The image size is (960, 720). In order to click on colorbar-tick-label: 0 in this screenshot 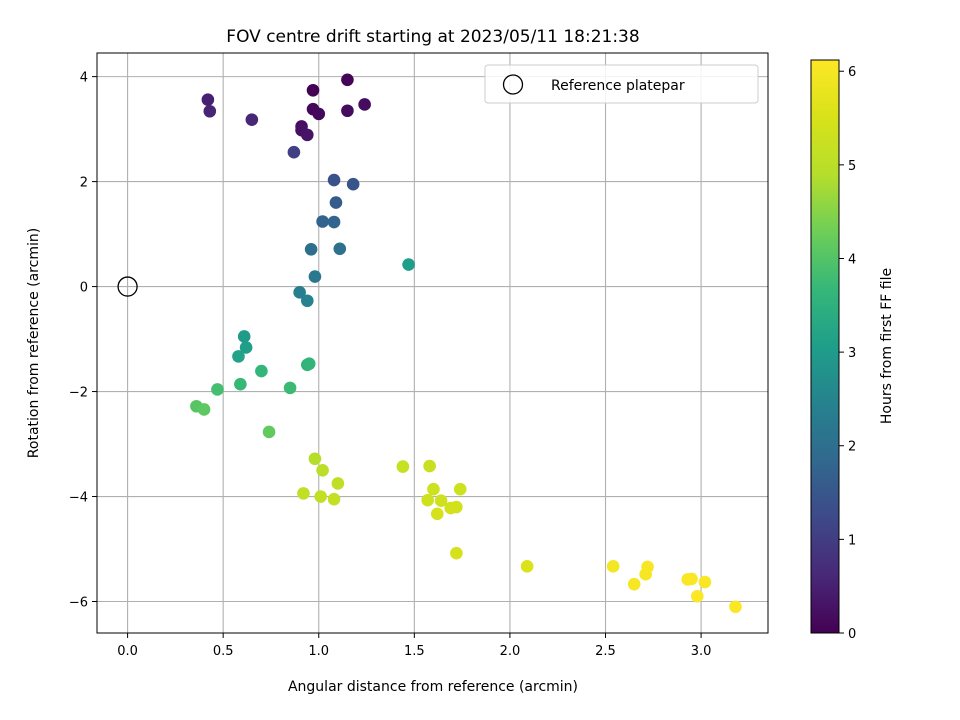, I will do `click(852, 634)`.